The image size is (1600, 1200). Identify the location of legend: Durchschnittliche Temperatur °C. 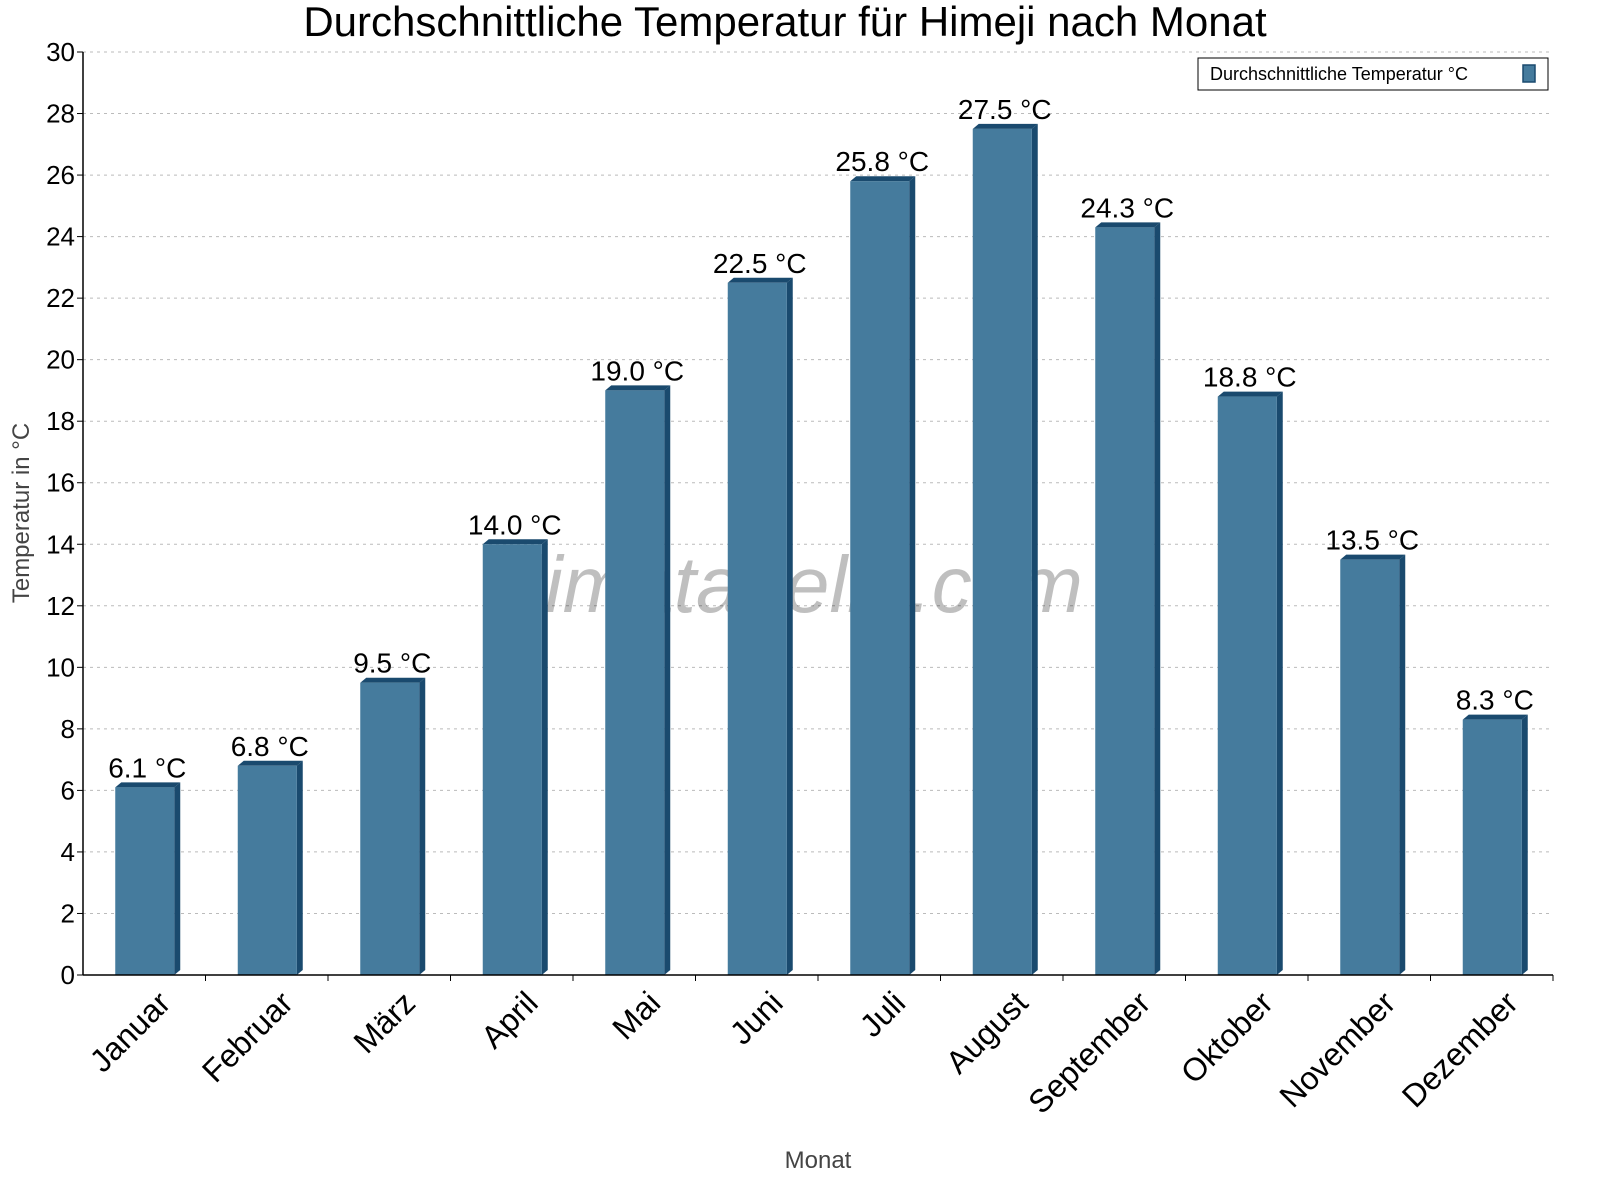
(1373, 74).